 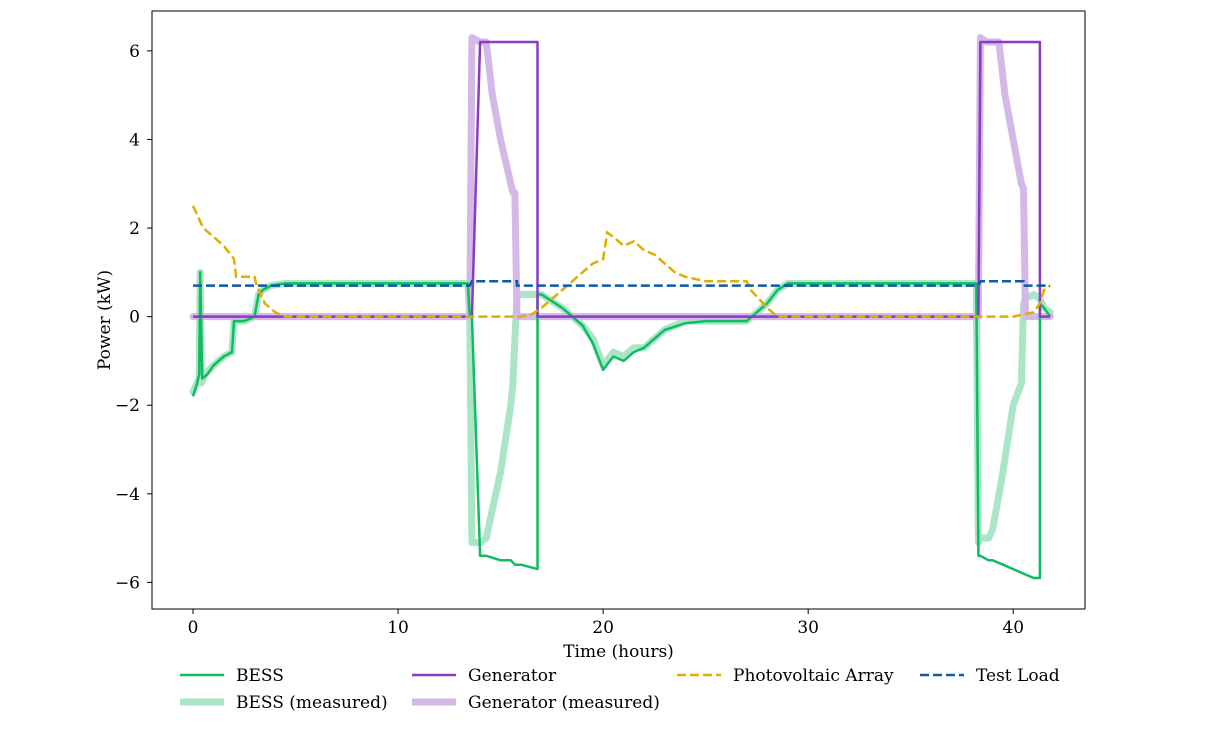 I want to click on legend-label: Generator, so click(x=512, y=676).